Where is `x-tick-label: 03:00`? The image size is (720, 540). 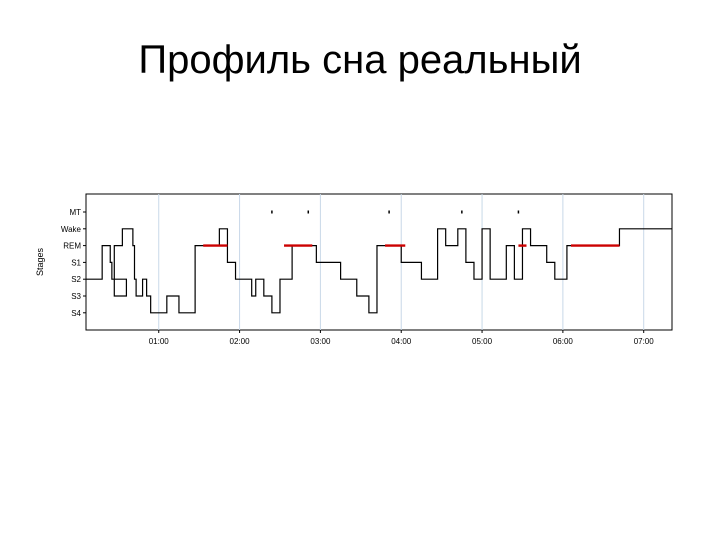
x-tick-label: 03:00 is located at coordinates (320, 341).